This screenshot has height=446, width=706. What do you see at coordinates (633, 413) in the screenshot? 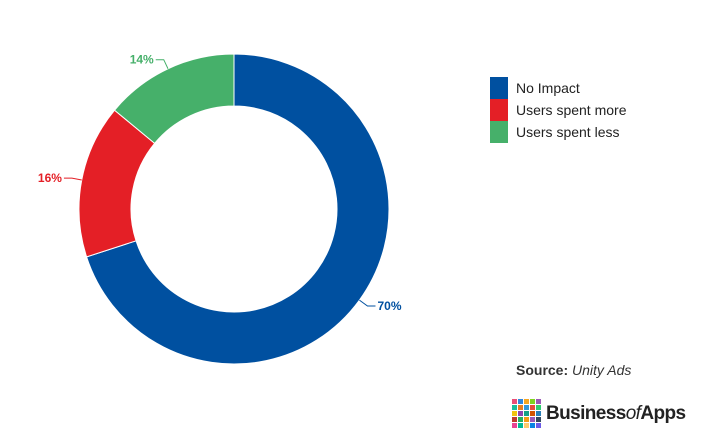
I see `logo-word-of: of` at bounding box center [633, 413].